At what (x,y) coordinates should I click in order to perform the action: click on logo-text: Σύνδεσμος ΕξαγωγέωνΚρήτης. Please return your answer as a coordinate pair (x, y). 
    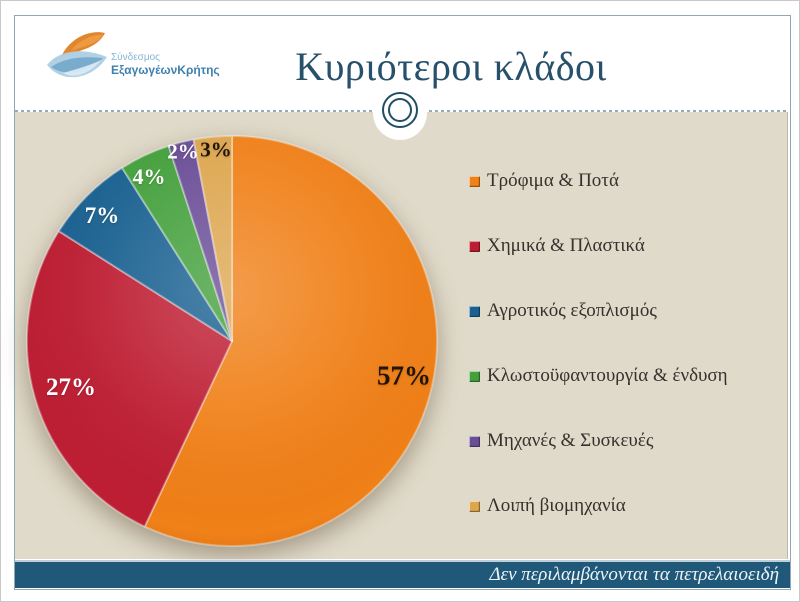
    Looking at the image, I should click on (165, 64).